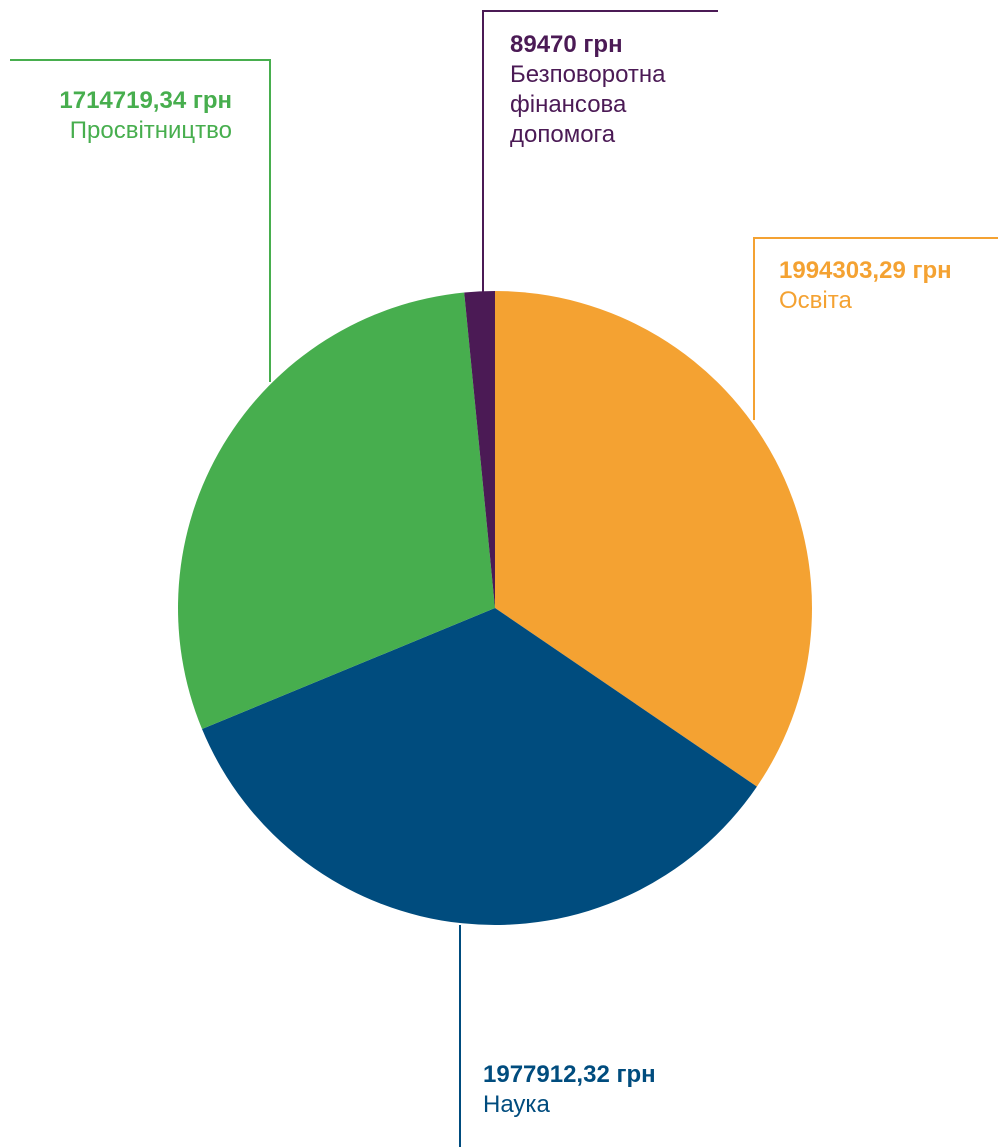 The width and height of the screenshot is (1001, 1147). What do you see at coordinates (875, 328) in the screenshot?
I see `leader-line-osvita` at bounding box center [875, 328].